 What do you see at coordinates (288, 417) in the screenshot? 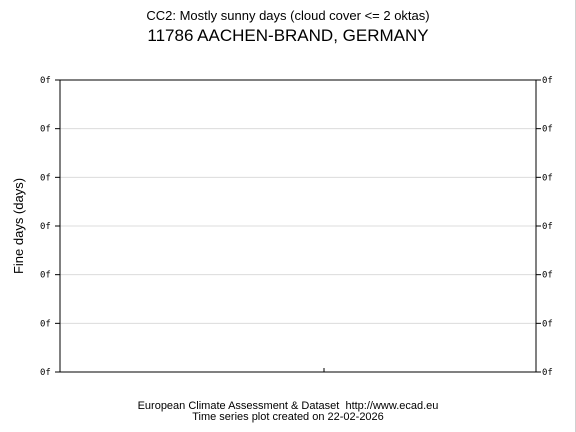
I see `footer-created: Time series plot created on 22-02-2026` at bounding box center [288, 417].